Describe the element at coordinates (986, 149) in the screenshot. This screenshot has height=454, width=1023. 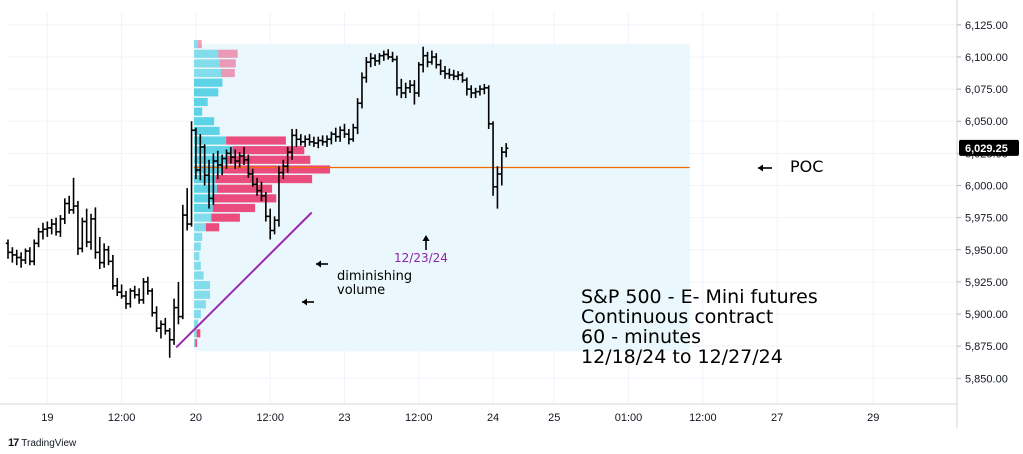
I see `last-price-label: 6,029.25` at that location.